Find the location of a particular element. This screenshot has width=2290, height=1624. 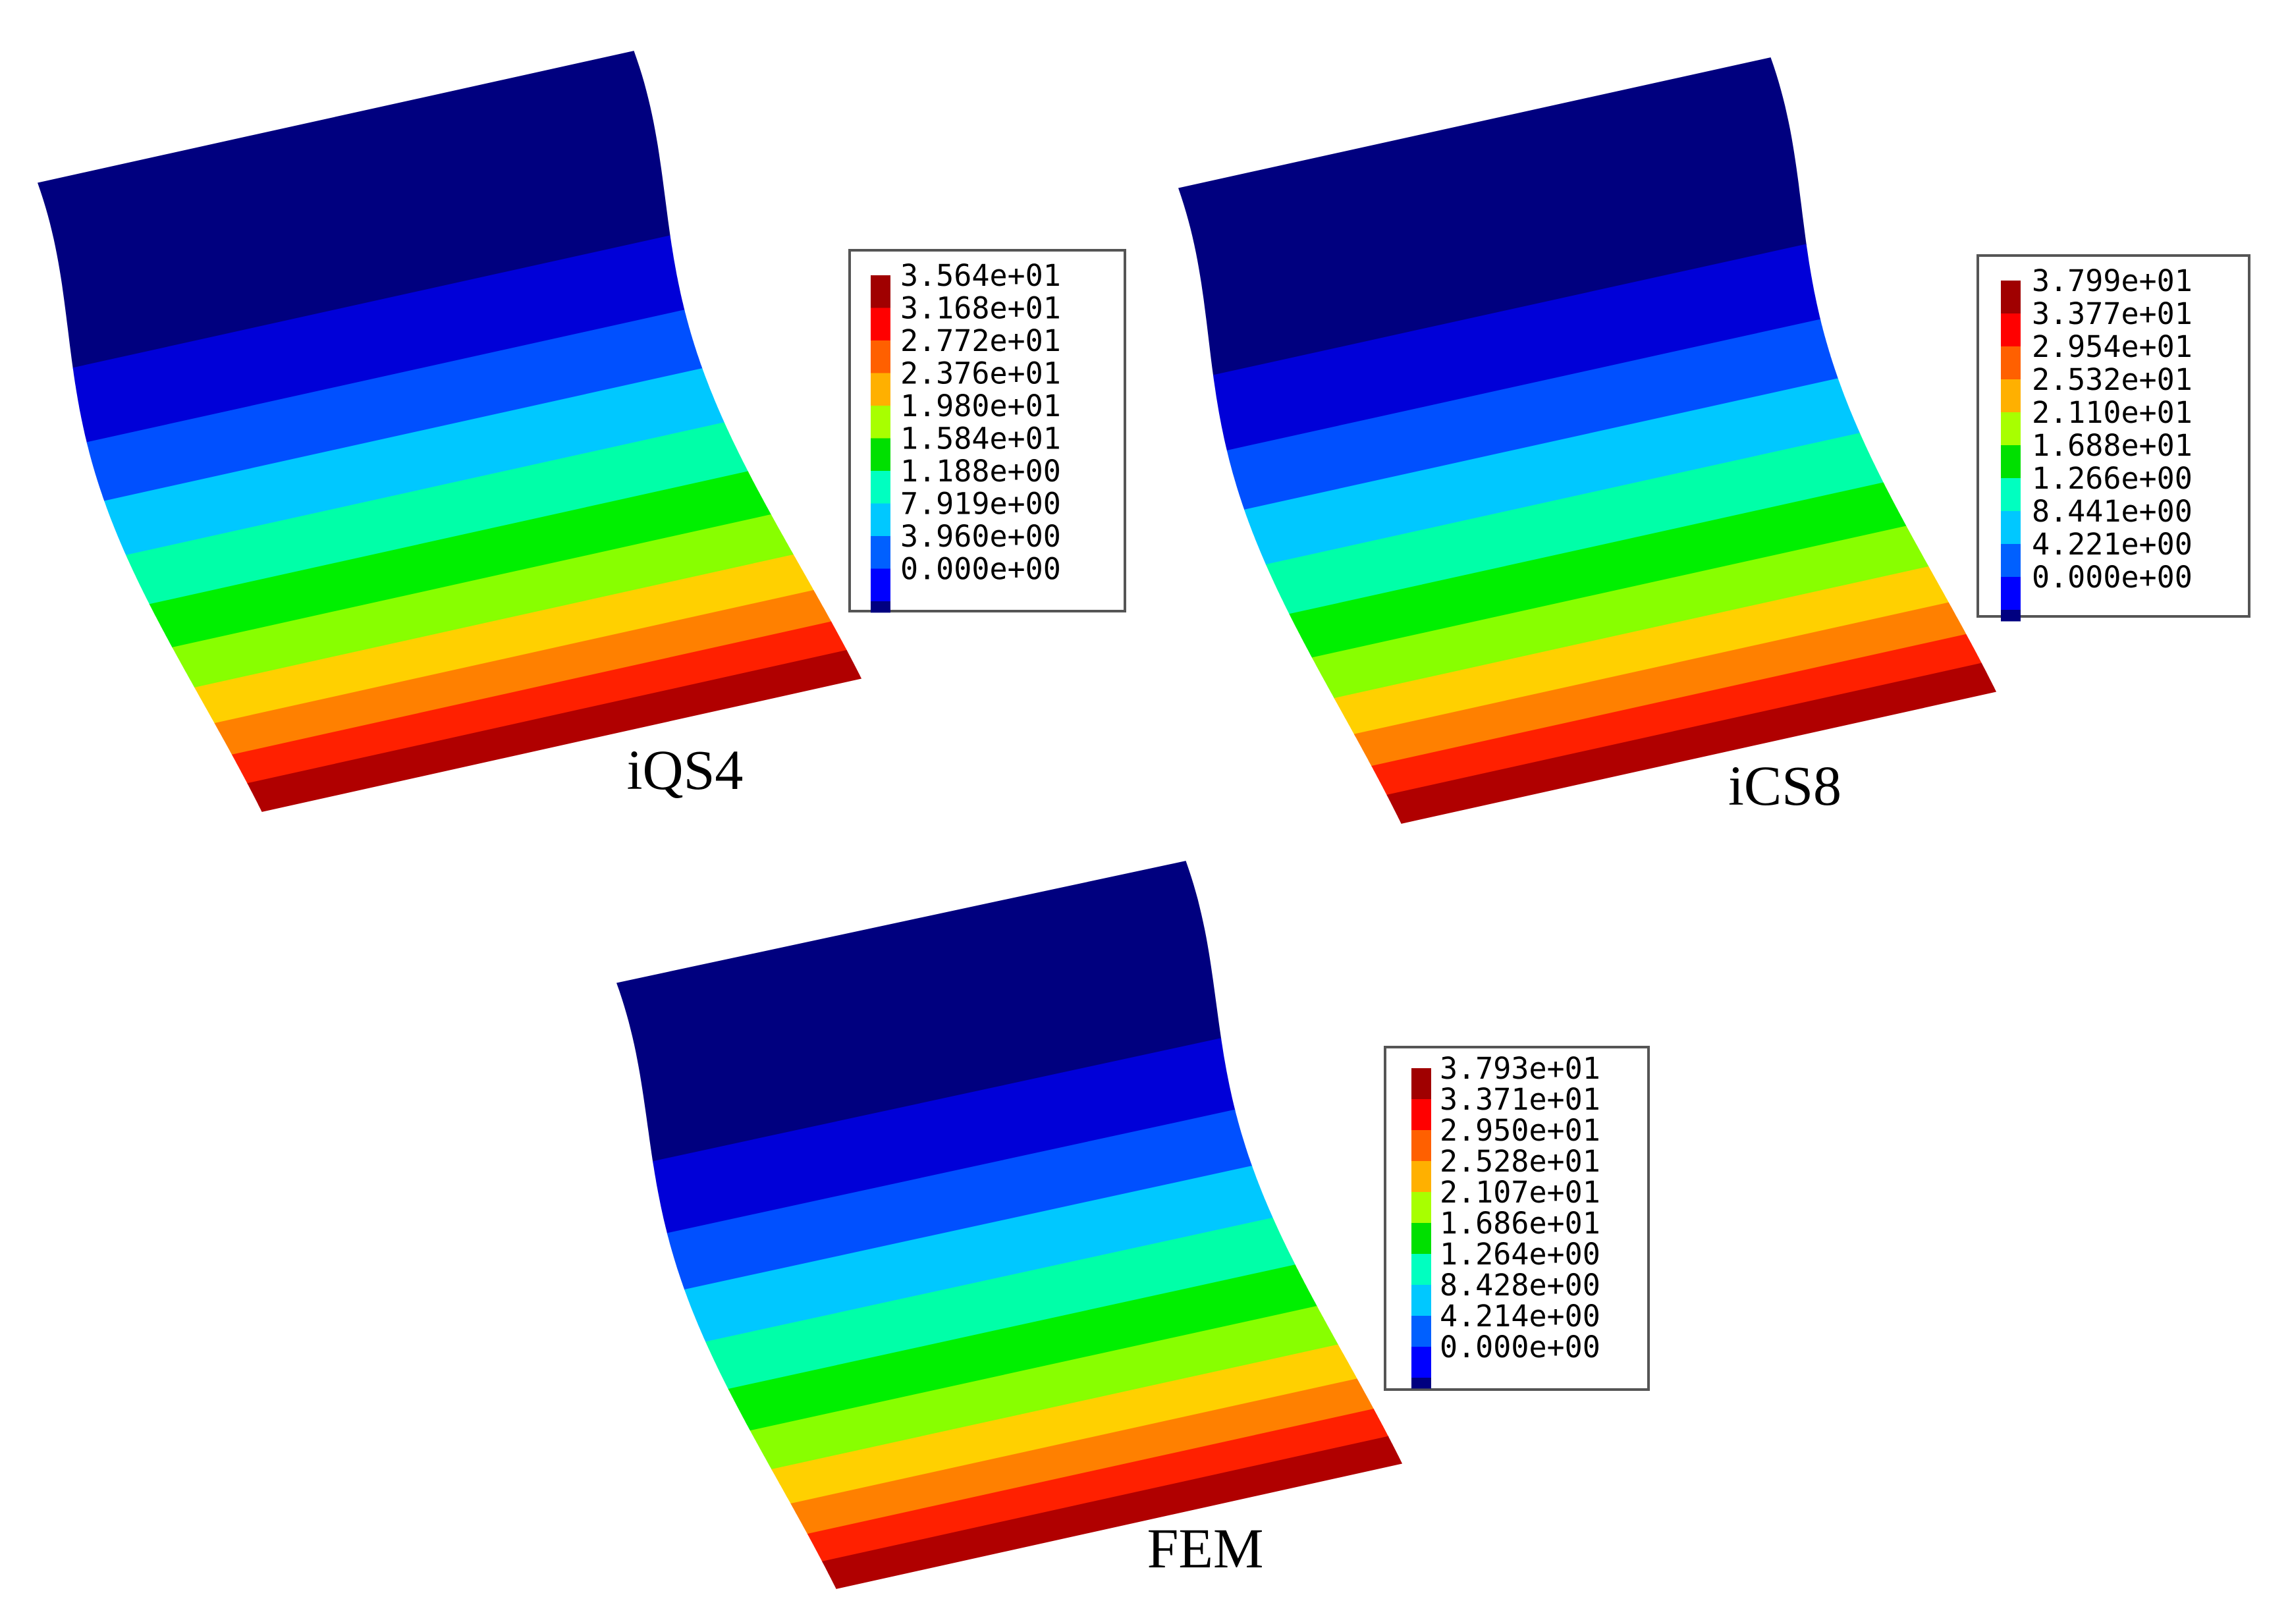

legend-value: 3.371e+01 is located at coordinates (1520, 1099).